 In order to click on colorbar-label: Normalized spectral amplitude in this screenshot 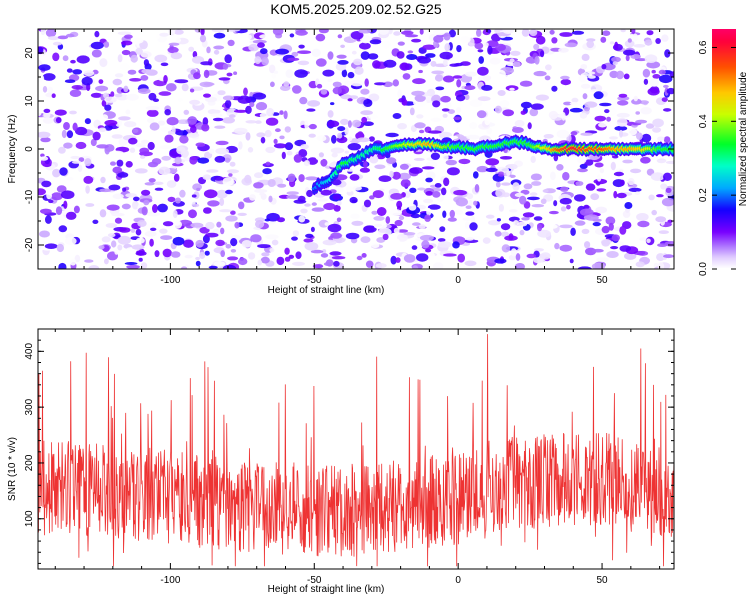, I will do `click(743, 138)`.